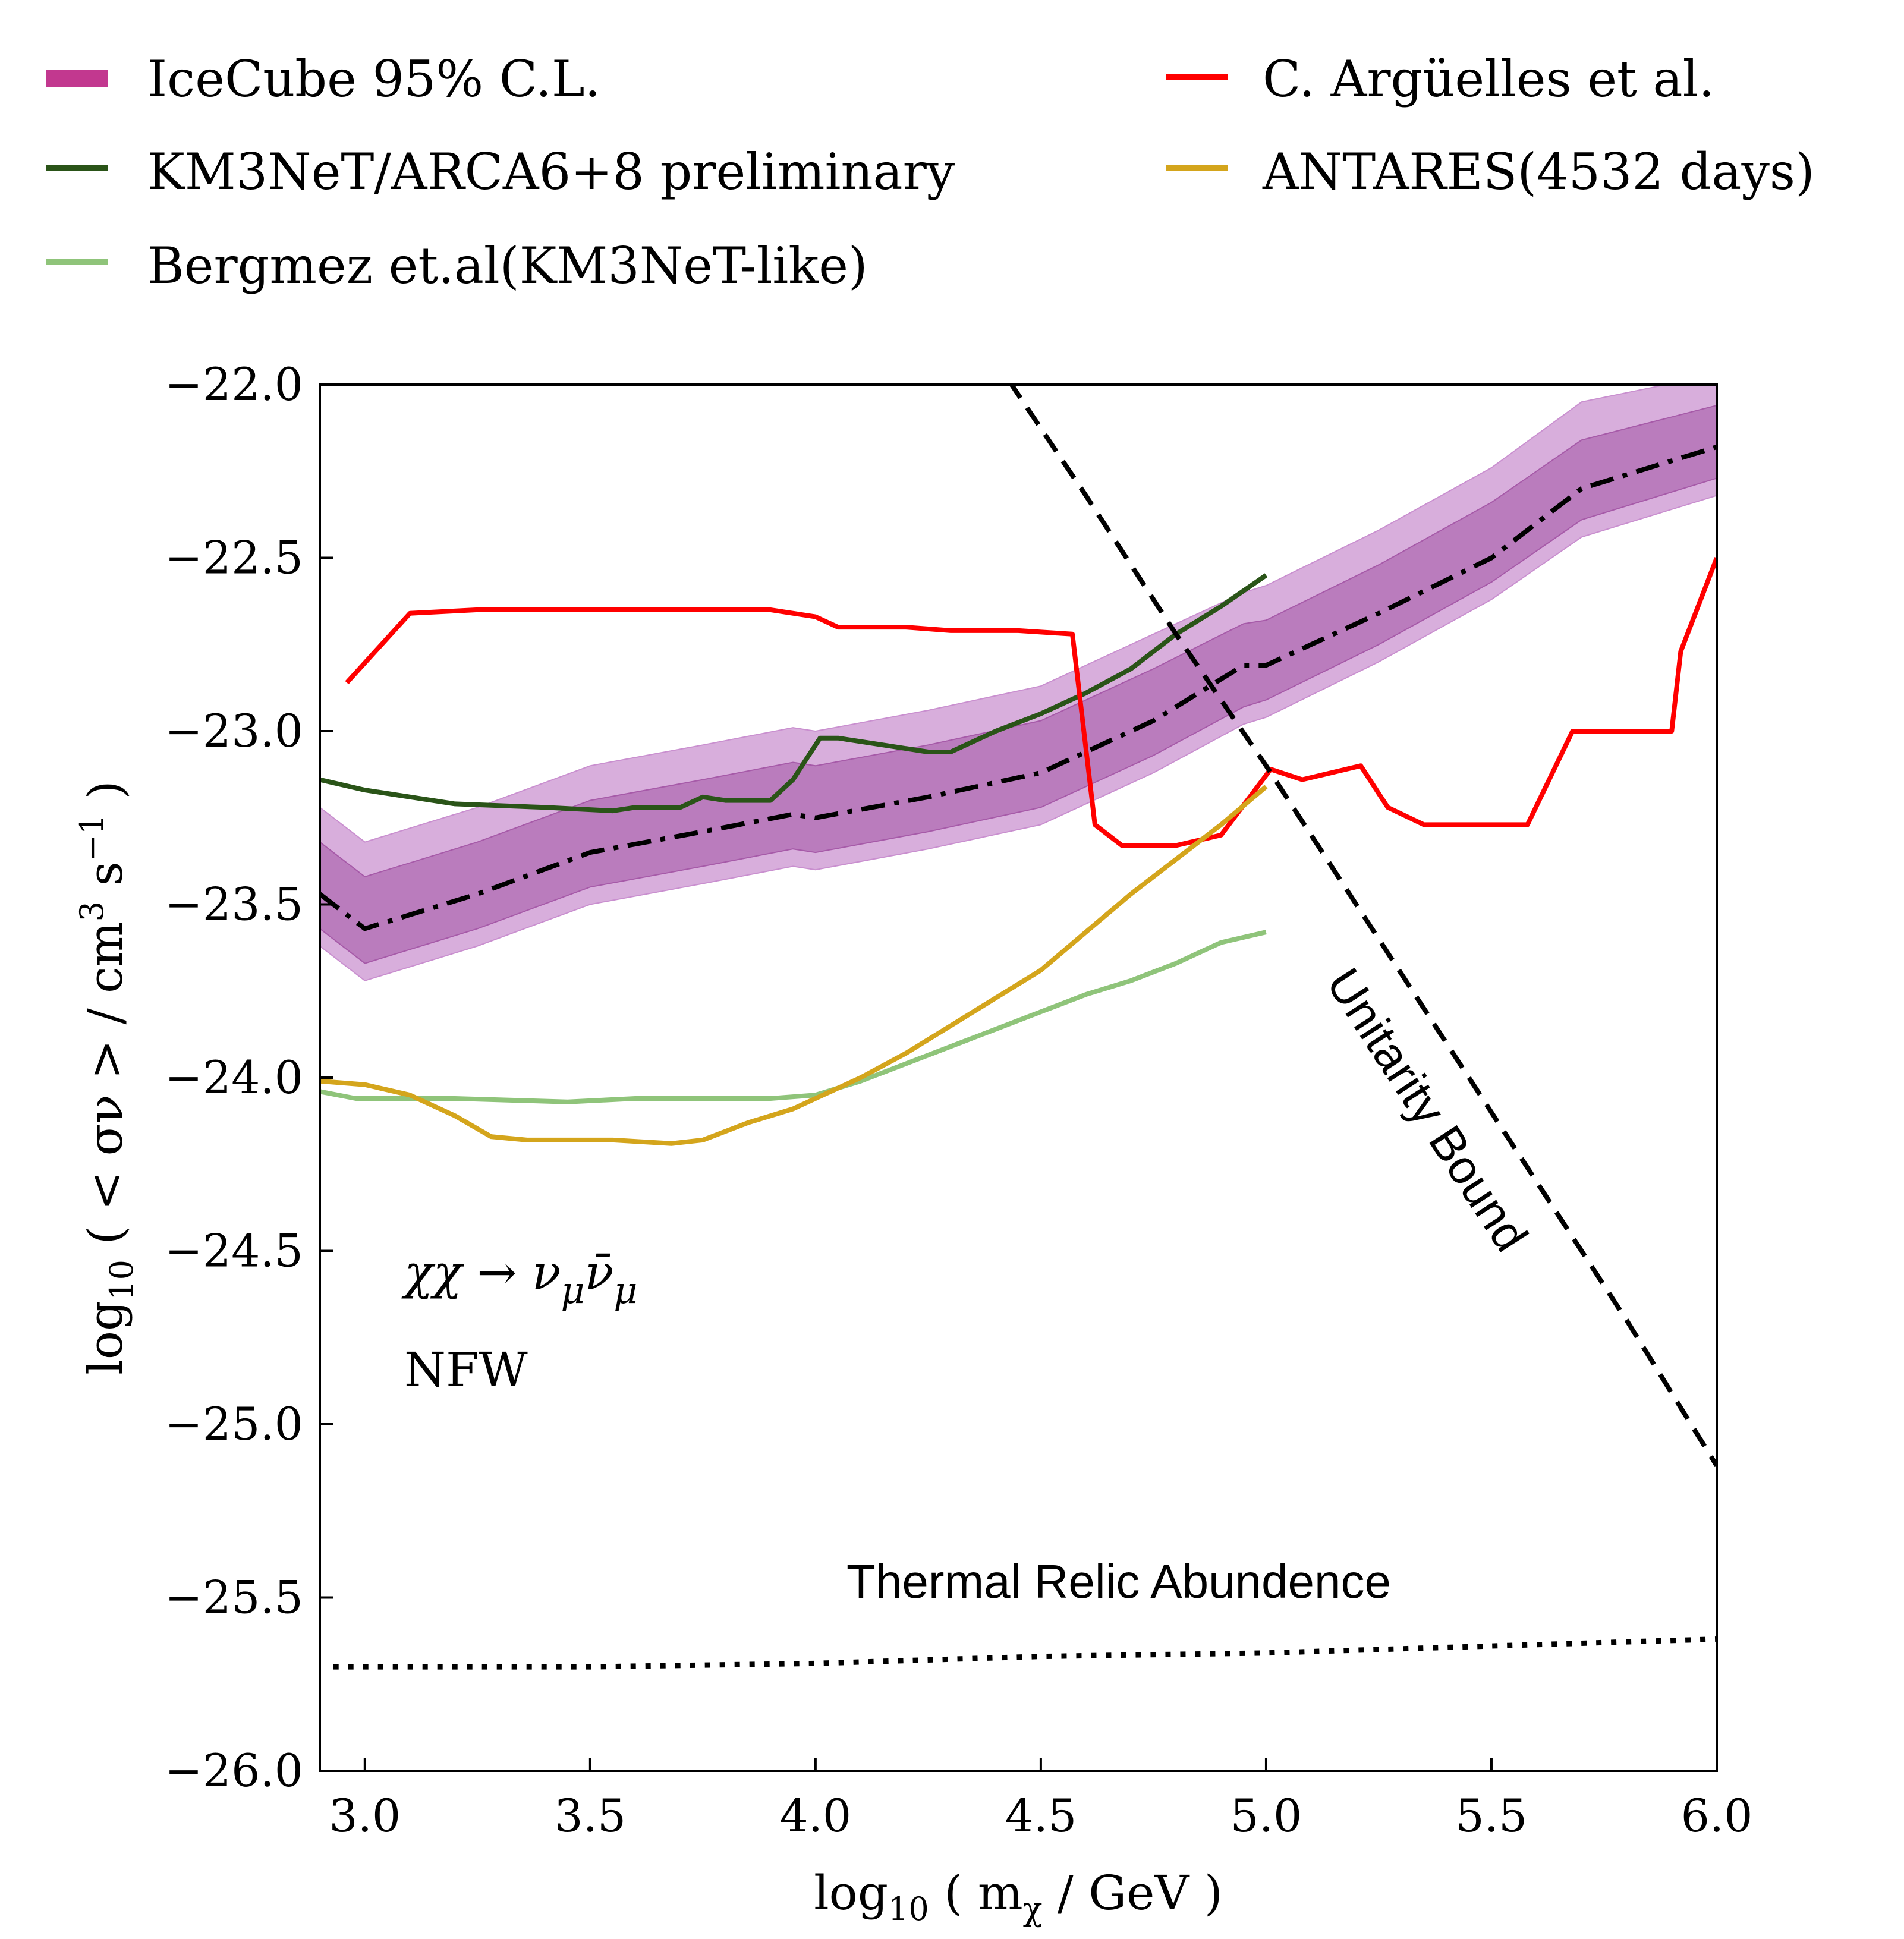 This screenshot has width=1904, height=1939. I want to click on x-tick-label: 4.0, so click(815, 1815).